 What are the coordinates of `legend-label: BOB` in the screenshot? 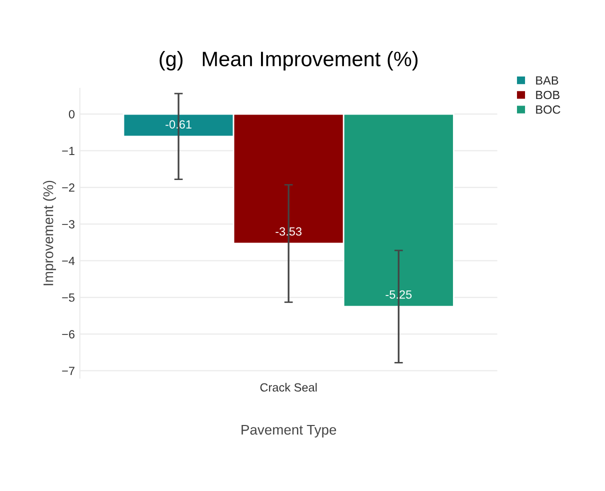 It's located at (548, 95).